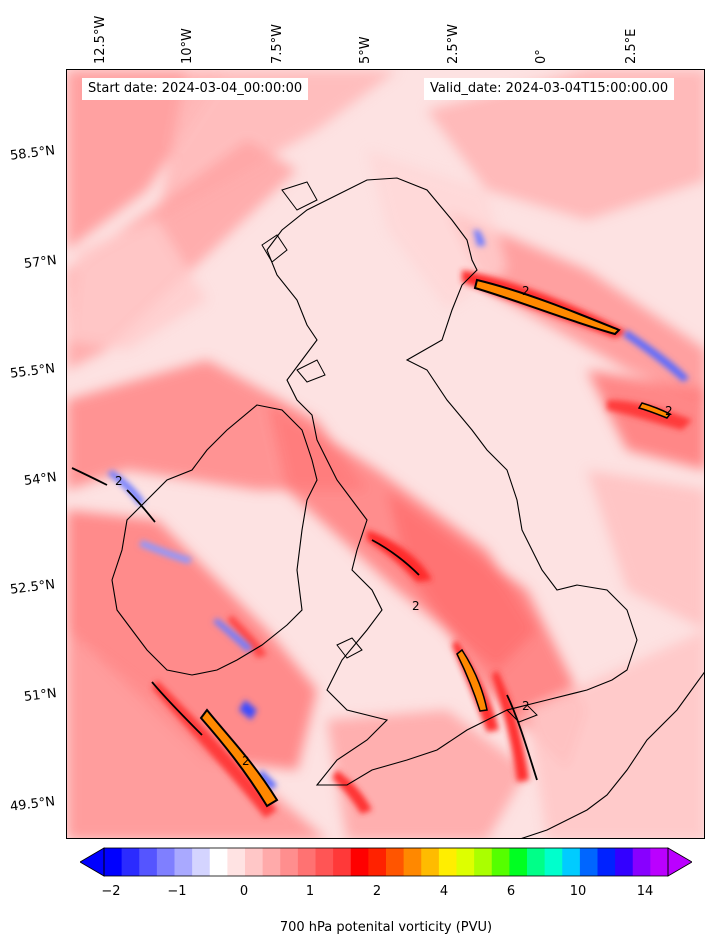  I want to click on lat-label-54n: 54°N, so click(40, 479).